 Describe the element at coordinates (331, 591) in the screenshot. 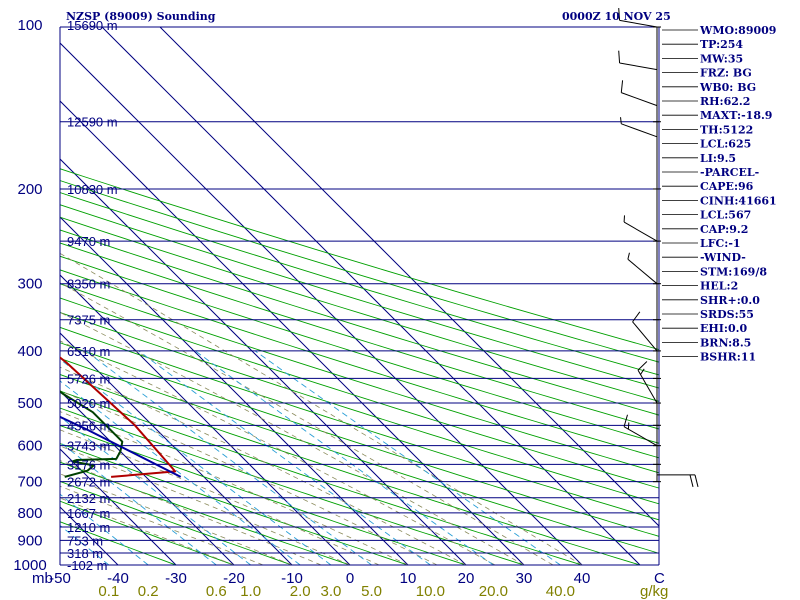

I see `mixing-ratio-label: 3.0` at that location.